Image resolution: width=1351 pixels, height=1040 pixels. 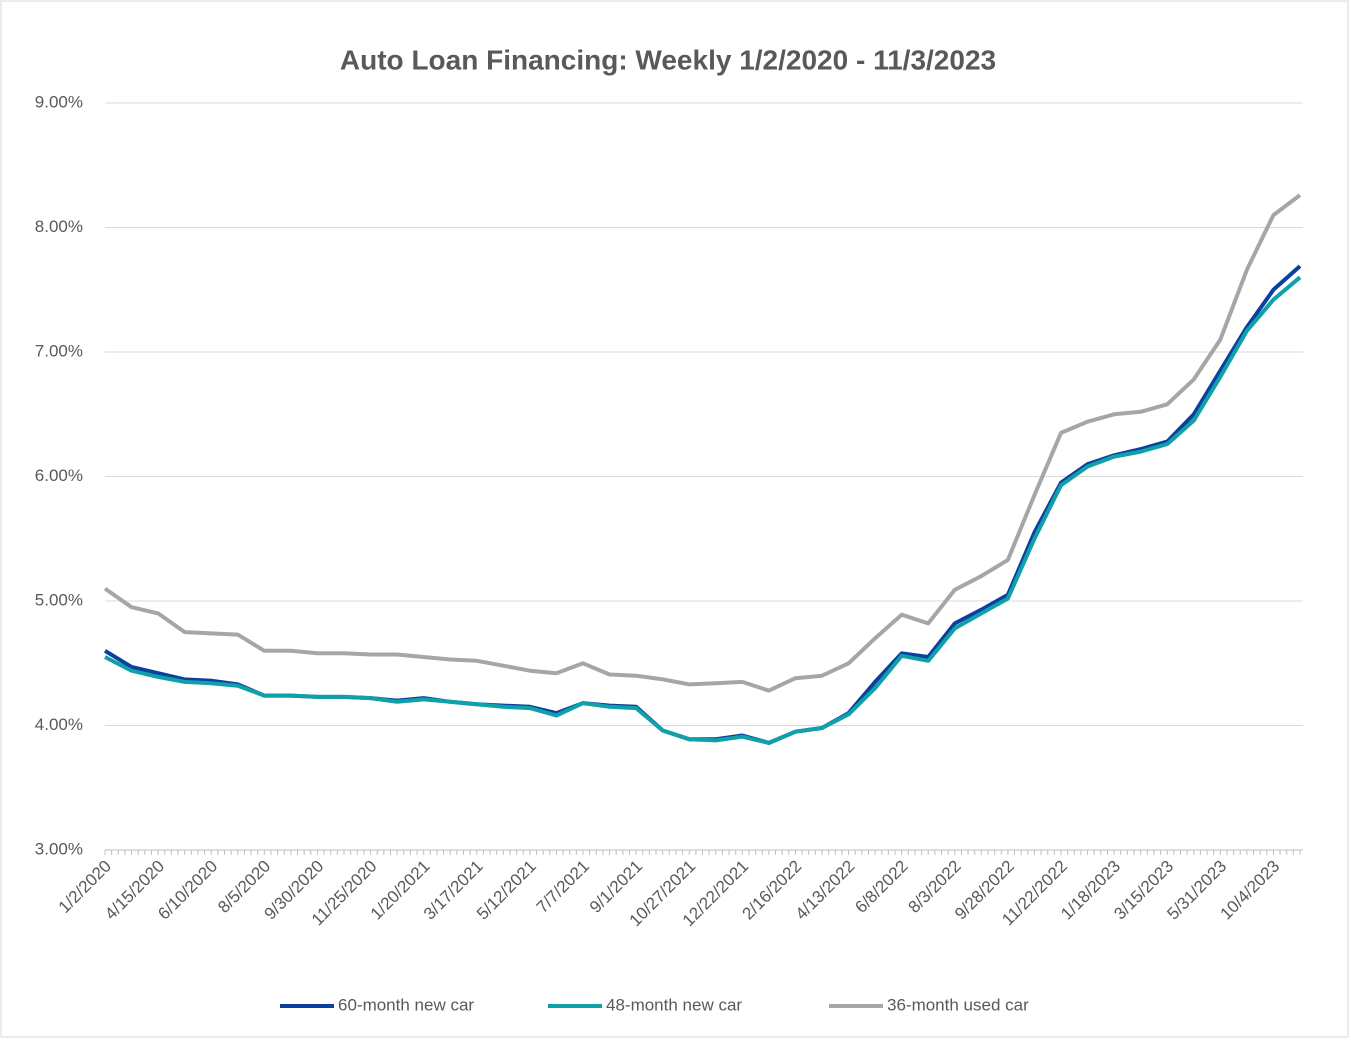 I want to click on y-tick-label: 9.00%, so click(x=59, y=101).